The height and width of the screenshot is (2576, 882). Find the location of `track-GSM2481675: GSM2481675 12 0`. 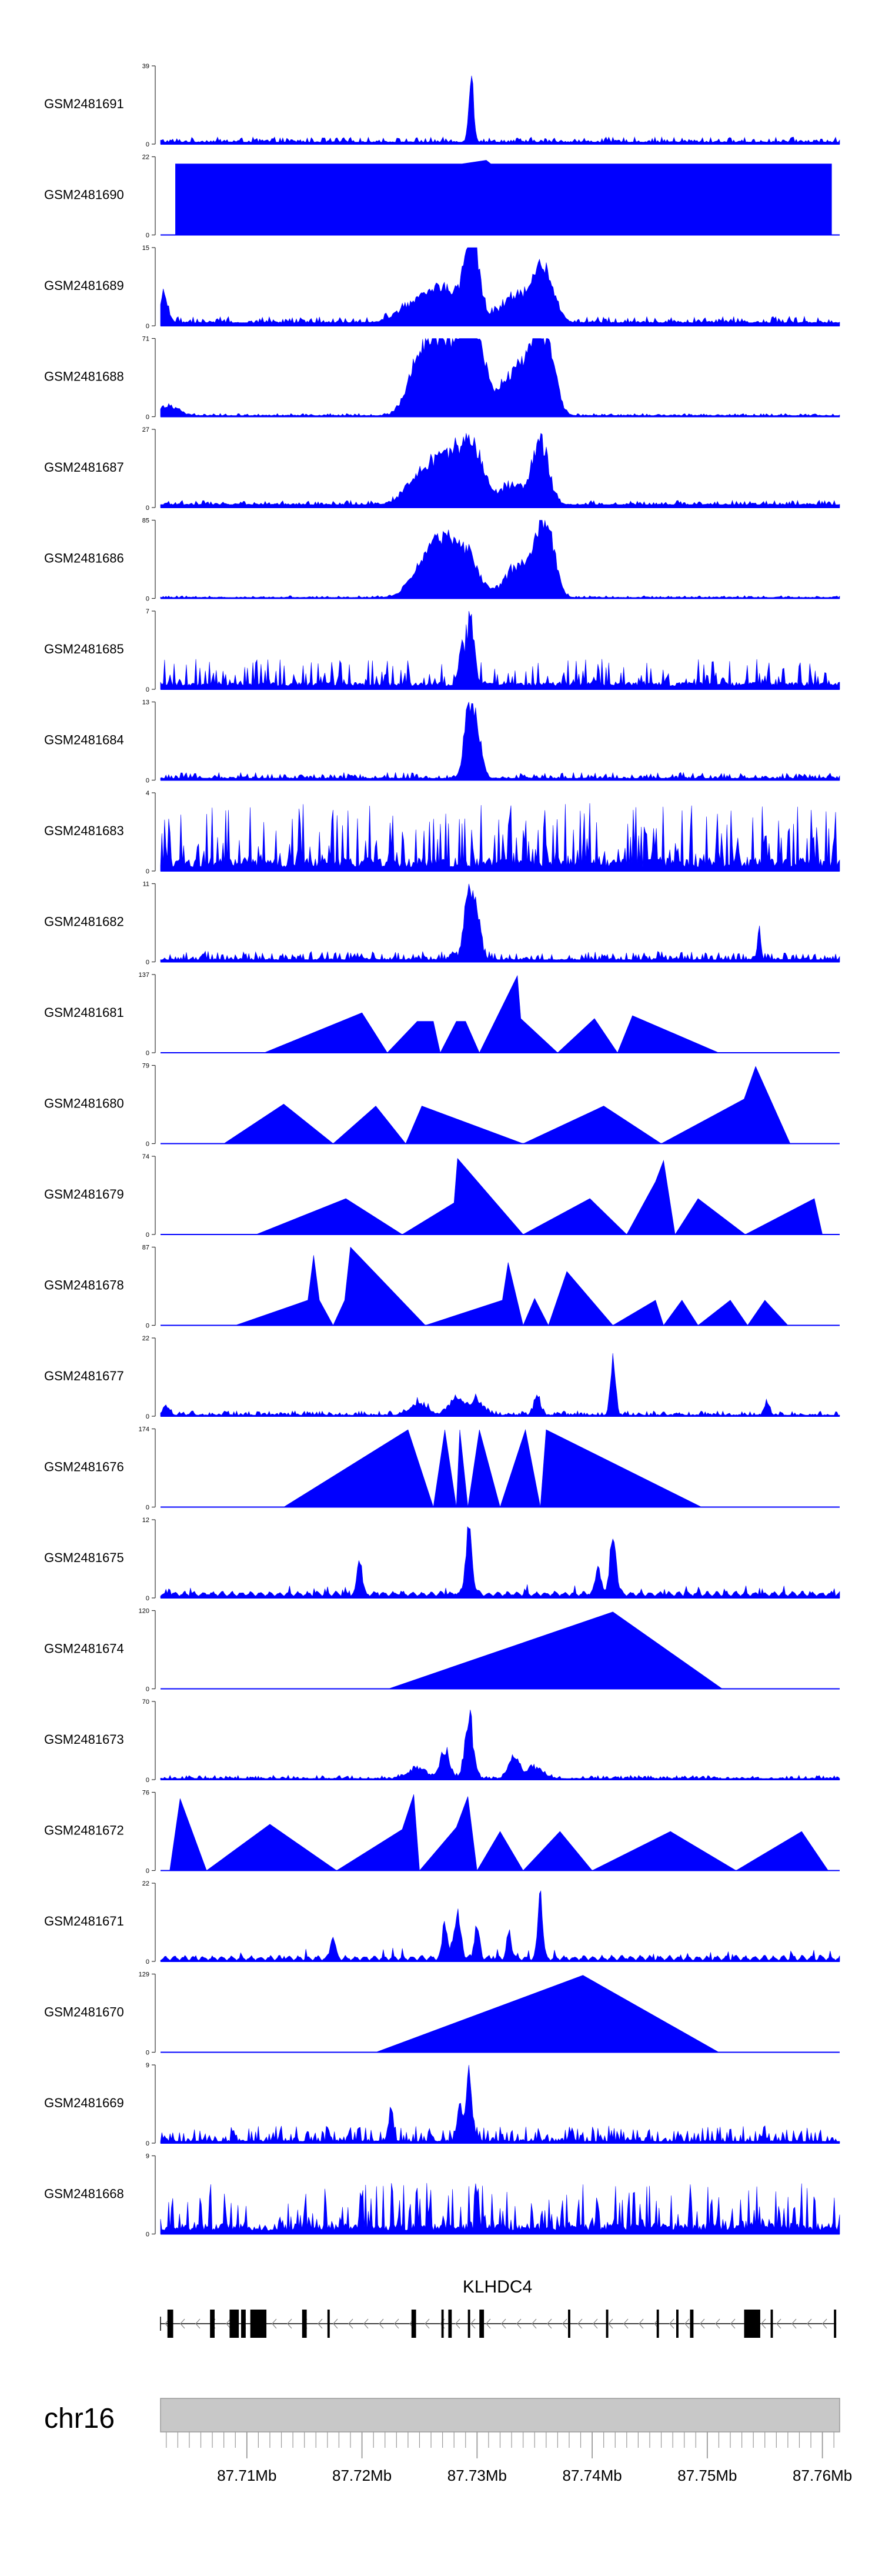

track-GSM2481675: GSM2481675 12 0 is located at coordinates (442, 1559).